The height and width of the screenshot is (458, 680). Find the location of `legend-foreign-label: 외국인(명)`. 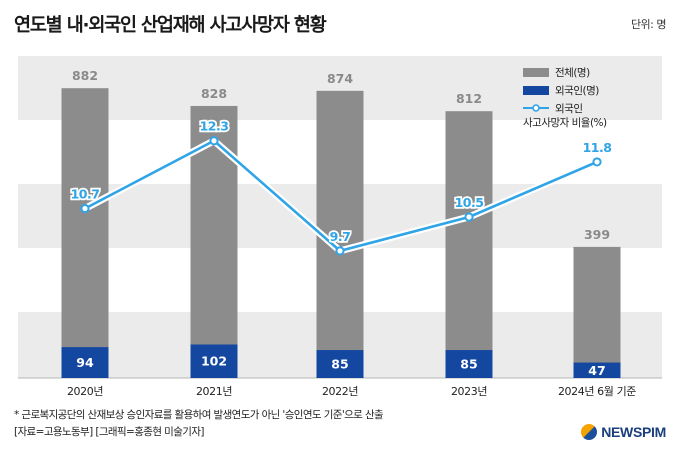

legend-foreign-label: 외국인(명) is located at coordinates (577, 91).